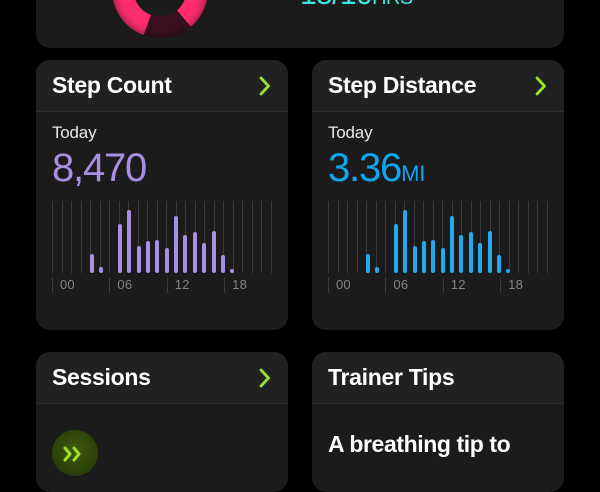  I want to click on card-sessions-title: Sessions, so click(101, 377).